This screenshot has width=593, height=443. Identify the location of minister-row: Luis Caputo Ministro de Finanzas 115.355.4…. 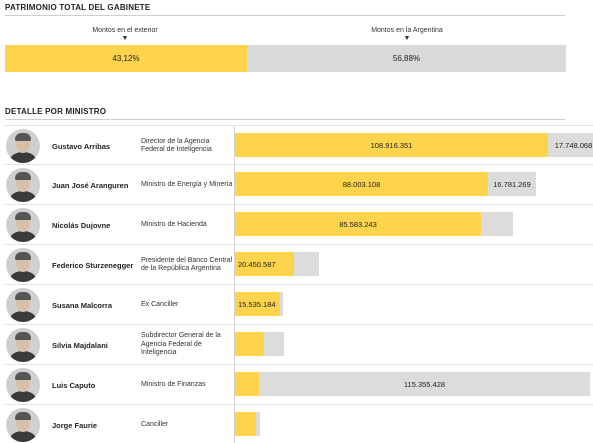
(299, 385).